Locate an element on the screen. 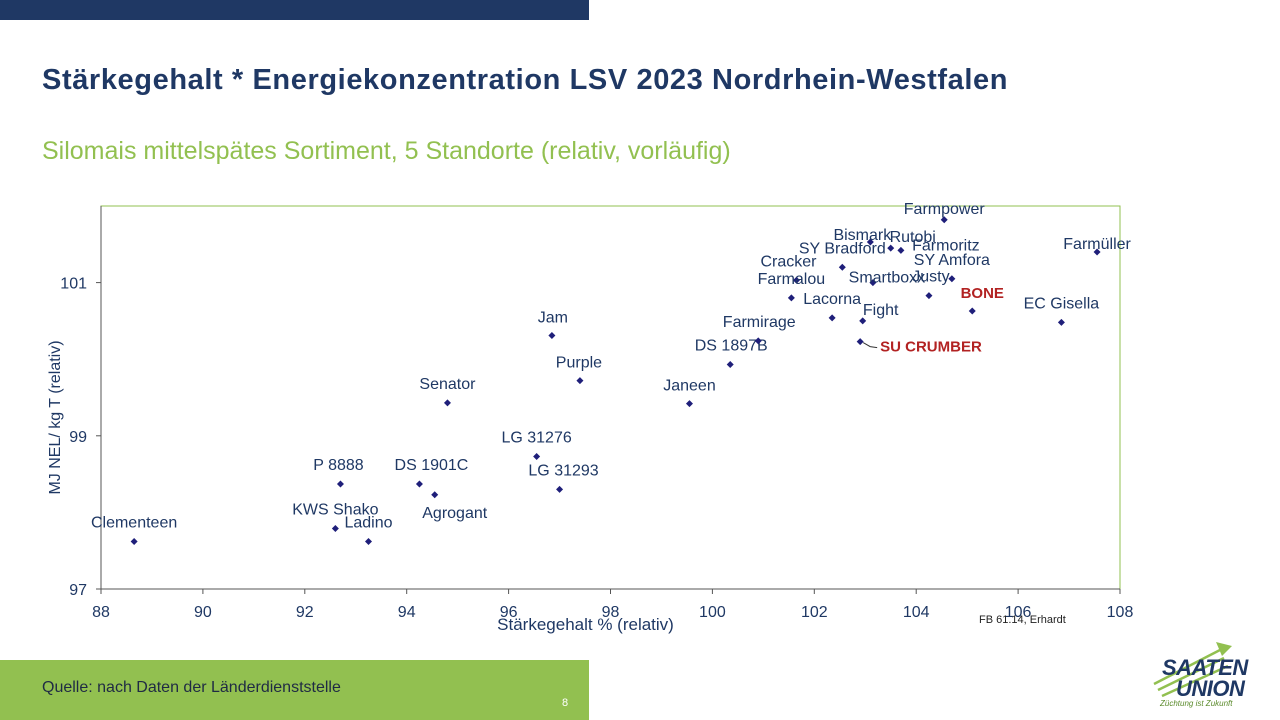 This screenshot has height=720, width=1280. data-label: Lacorna is located at coordinates (832, 299).